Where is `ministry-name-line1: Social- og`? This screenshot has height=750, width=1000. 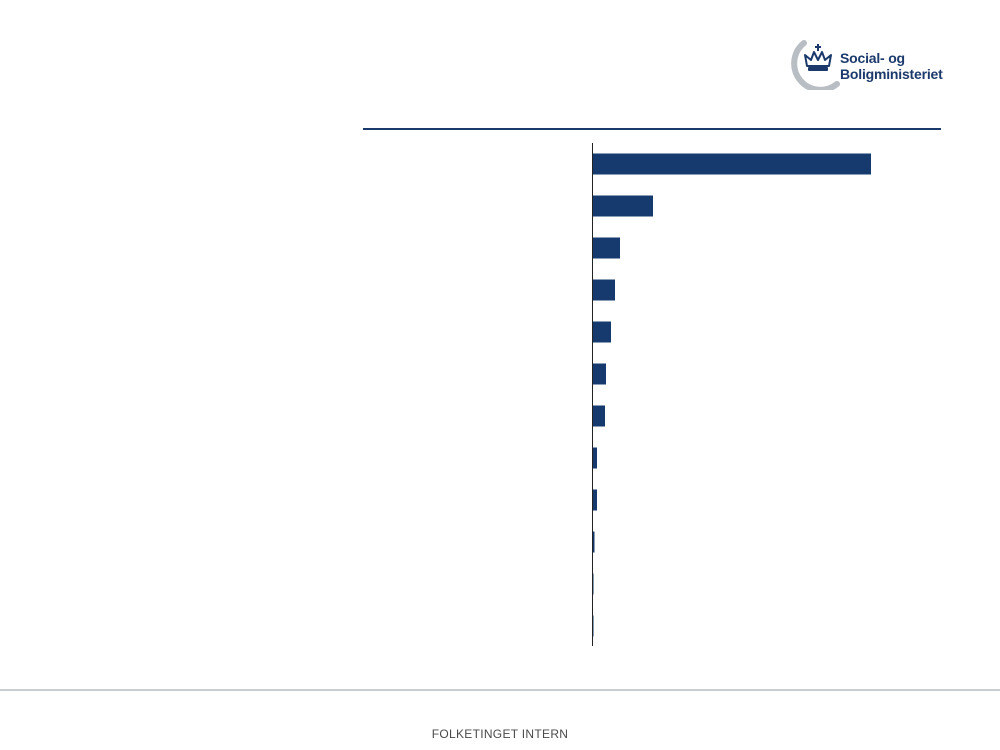 ministry-name-line1: Social- og is located at coordinates (872, 58).